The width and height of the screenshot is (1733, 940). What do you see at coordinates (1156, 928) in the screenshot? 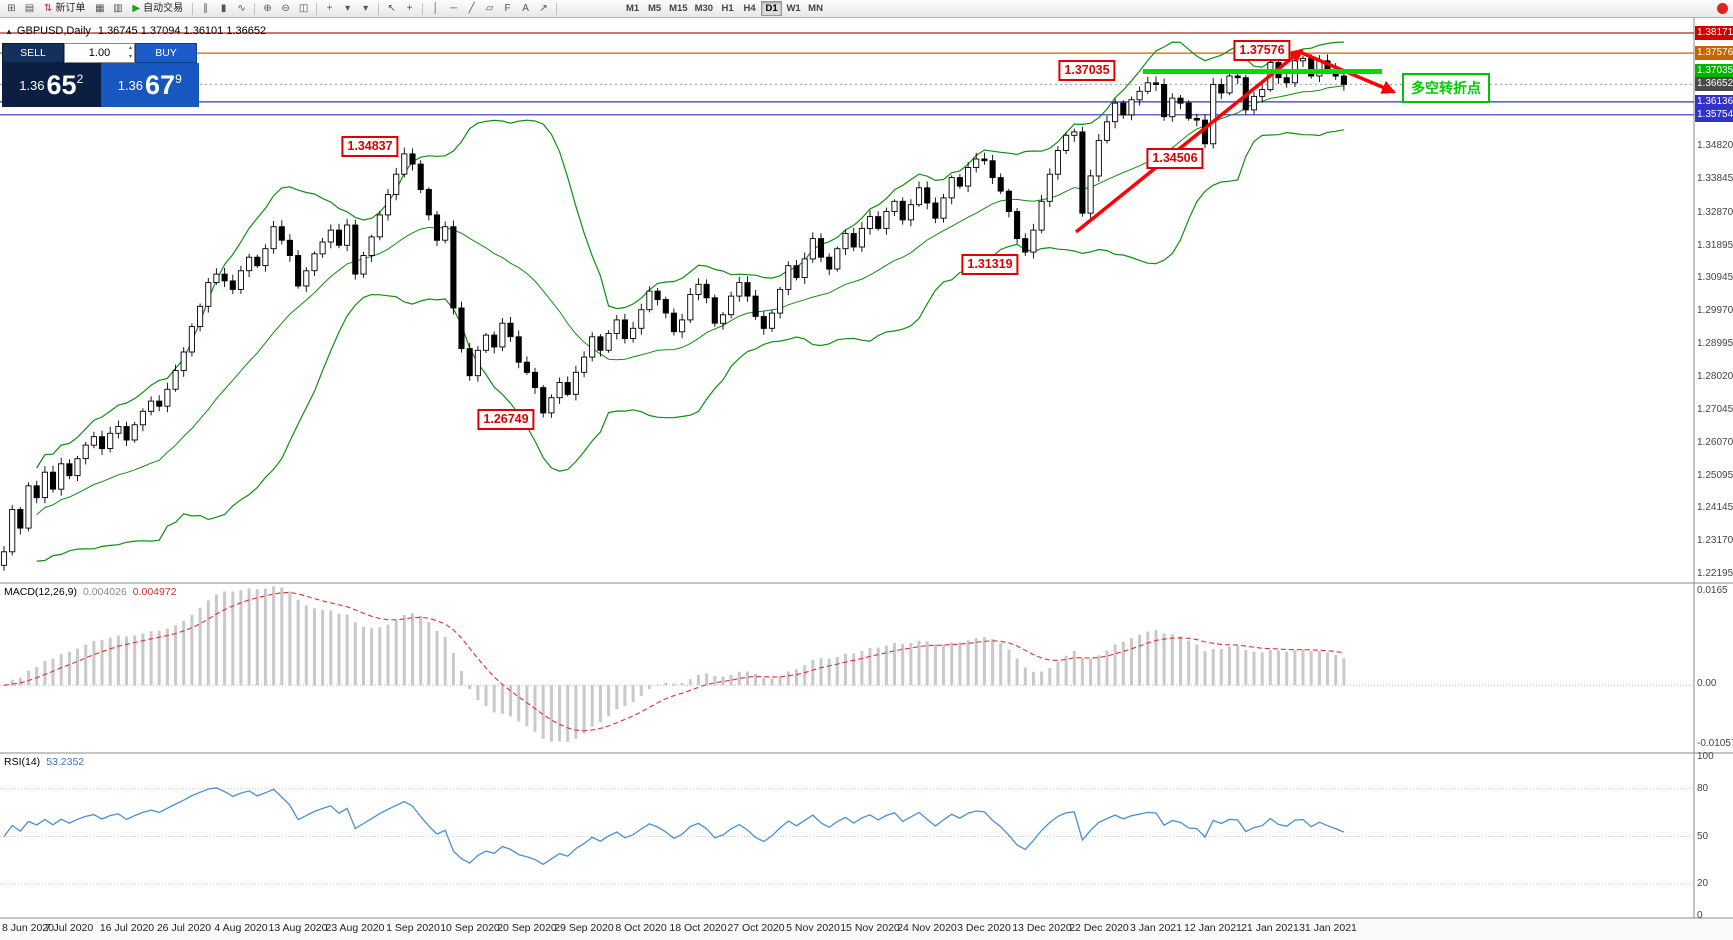
I see `time-axis-label: 3 Jan 2021` at bounding box center [1156, 928].